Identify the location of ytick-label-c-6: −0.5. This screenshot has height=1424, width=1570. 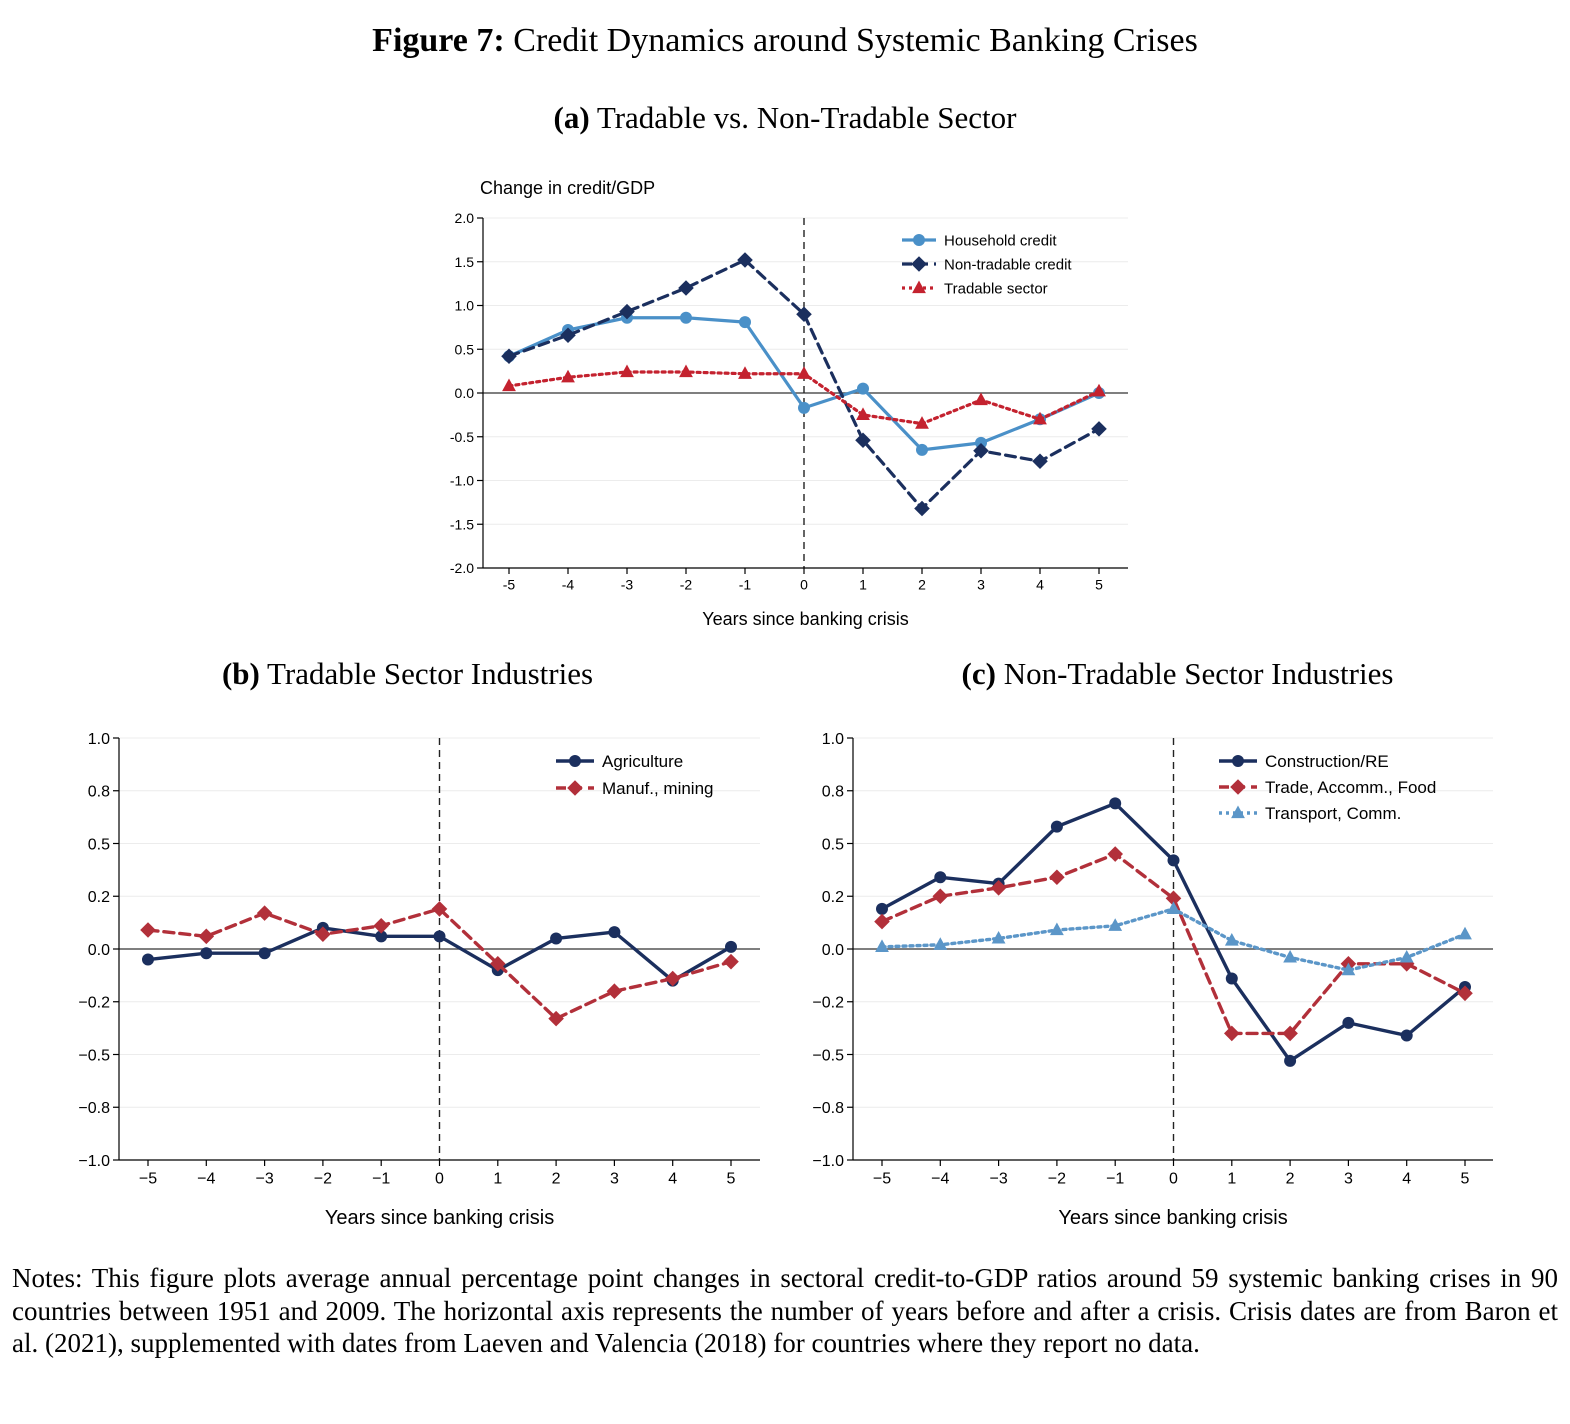
(828, 1055).